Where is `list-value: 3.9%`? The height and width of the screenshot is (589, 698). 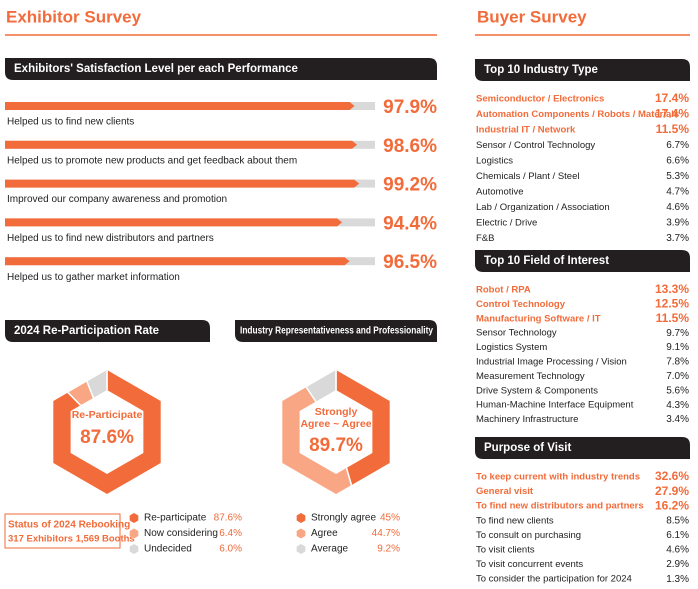 list-value: 3.9% is located at coordinates (677, 223).